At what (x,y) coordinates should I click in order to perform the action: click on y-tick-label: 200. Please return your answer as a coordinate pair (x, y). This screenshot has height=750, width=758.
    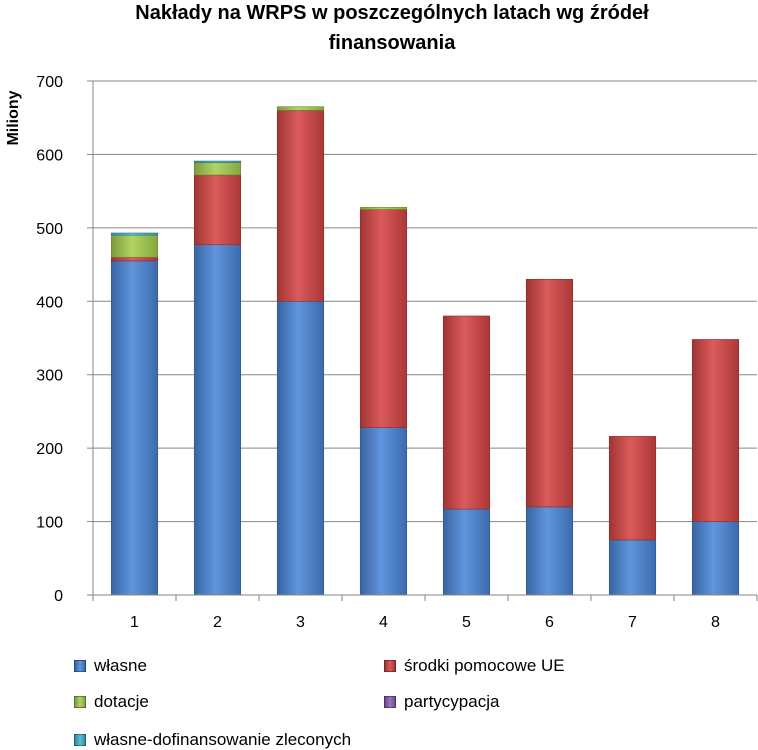
    Looking at the image, I should click on (49, 449).